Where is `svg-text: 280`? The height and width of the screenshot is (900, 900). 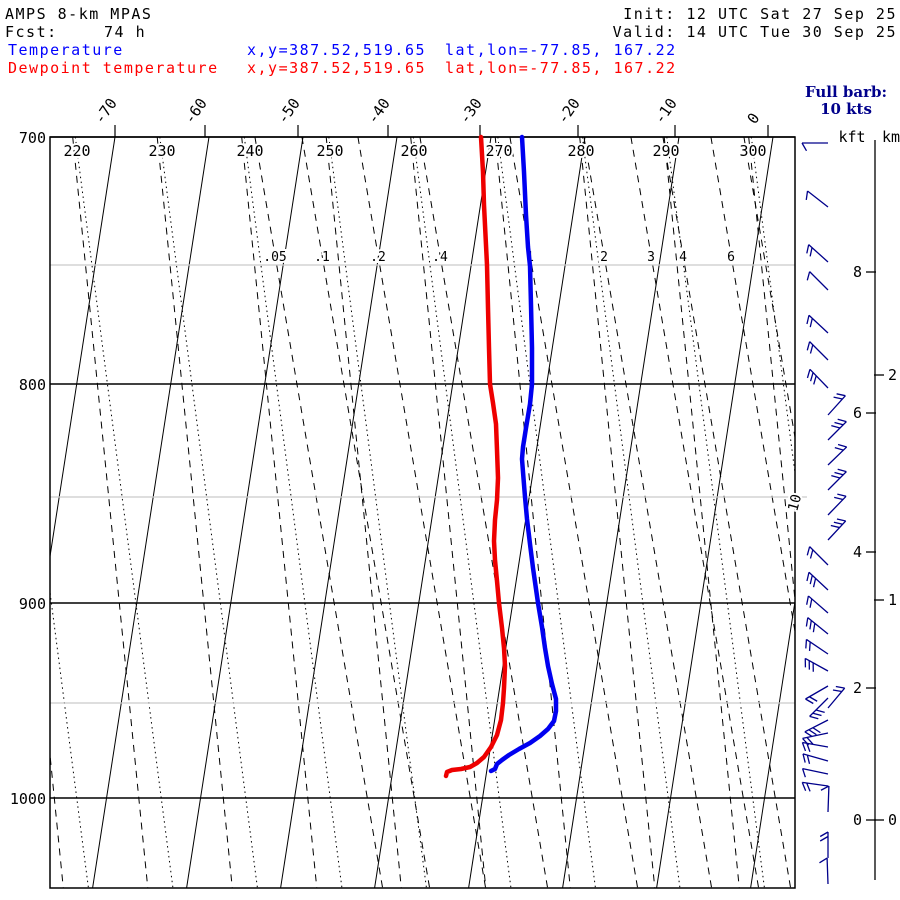
svg-text: 280 is located at coordinates (580, 151).